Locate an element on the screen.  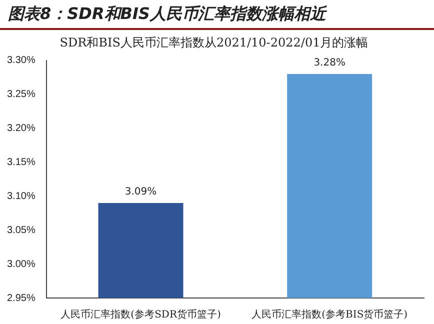
y-tick-label: 2.95% is located at coordinates (21, 298).